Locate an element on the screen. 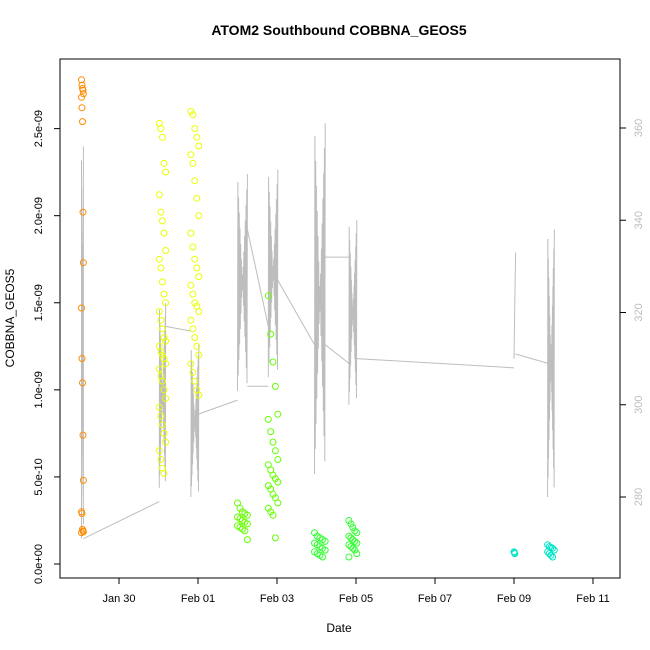 This screenshot has height=650, width=650. y2-tick-label: 340 is located at coordinates (639, 220).